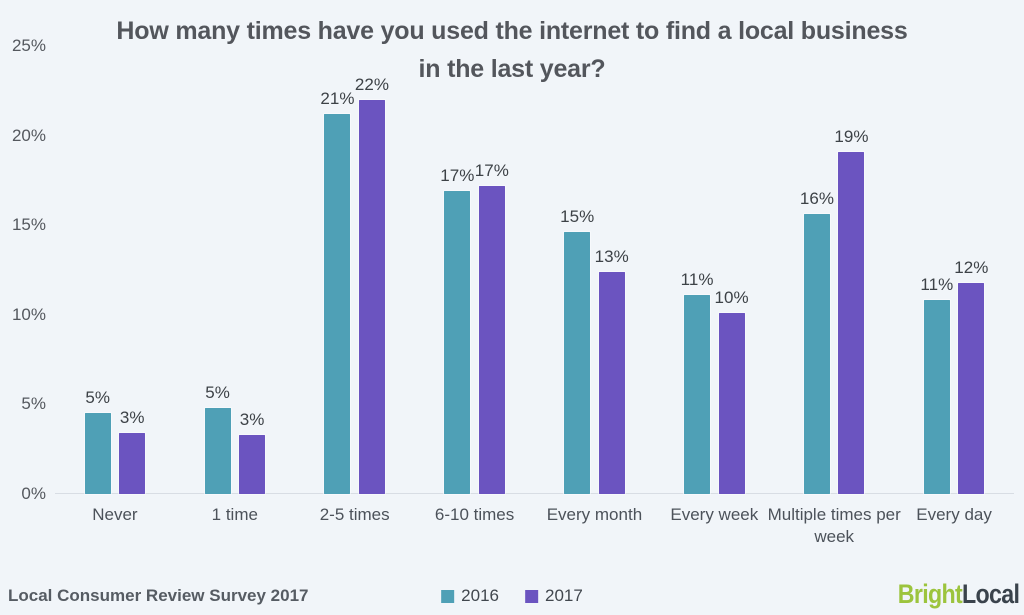 Image resolution: width=1024 pixels, height=615 pixels. Describe the element at coordinates (594, 514) in the screenshot. I see `x-axis-label: Every month` at that location.